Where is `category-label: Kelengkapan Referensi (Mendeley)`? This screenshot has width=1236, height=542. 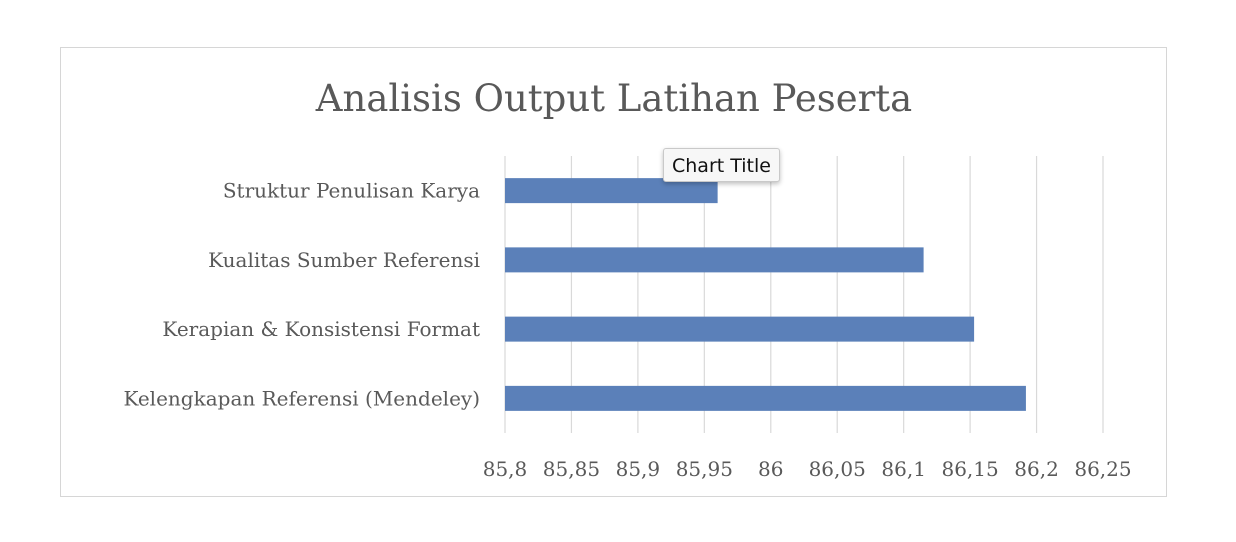
category-label: Kelengkapan Referensi (Mendeley) is located at coordinates (301, 398).